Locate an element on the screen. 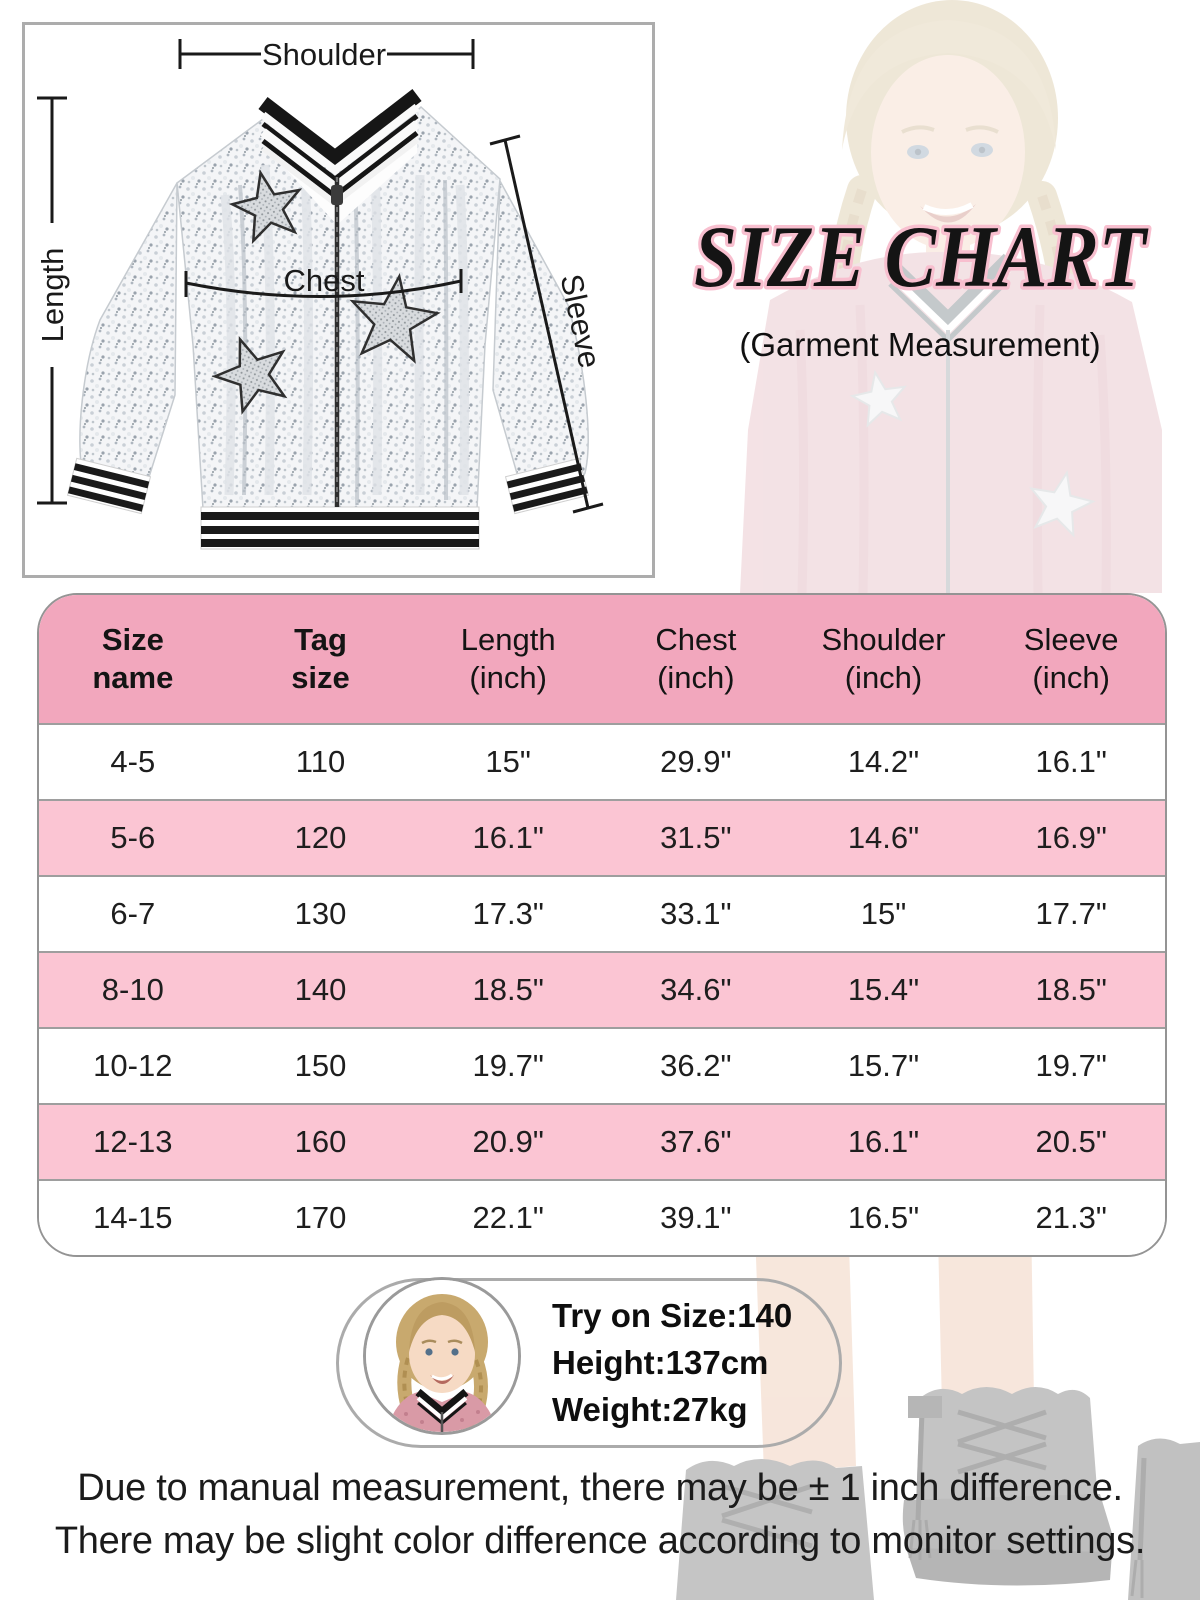 This screenshot has width=1200, height=1600. table-cell: 17.7" is located at coordinates (1071, 913).